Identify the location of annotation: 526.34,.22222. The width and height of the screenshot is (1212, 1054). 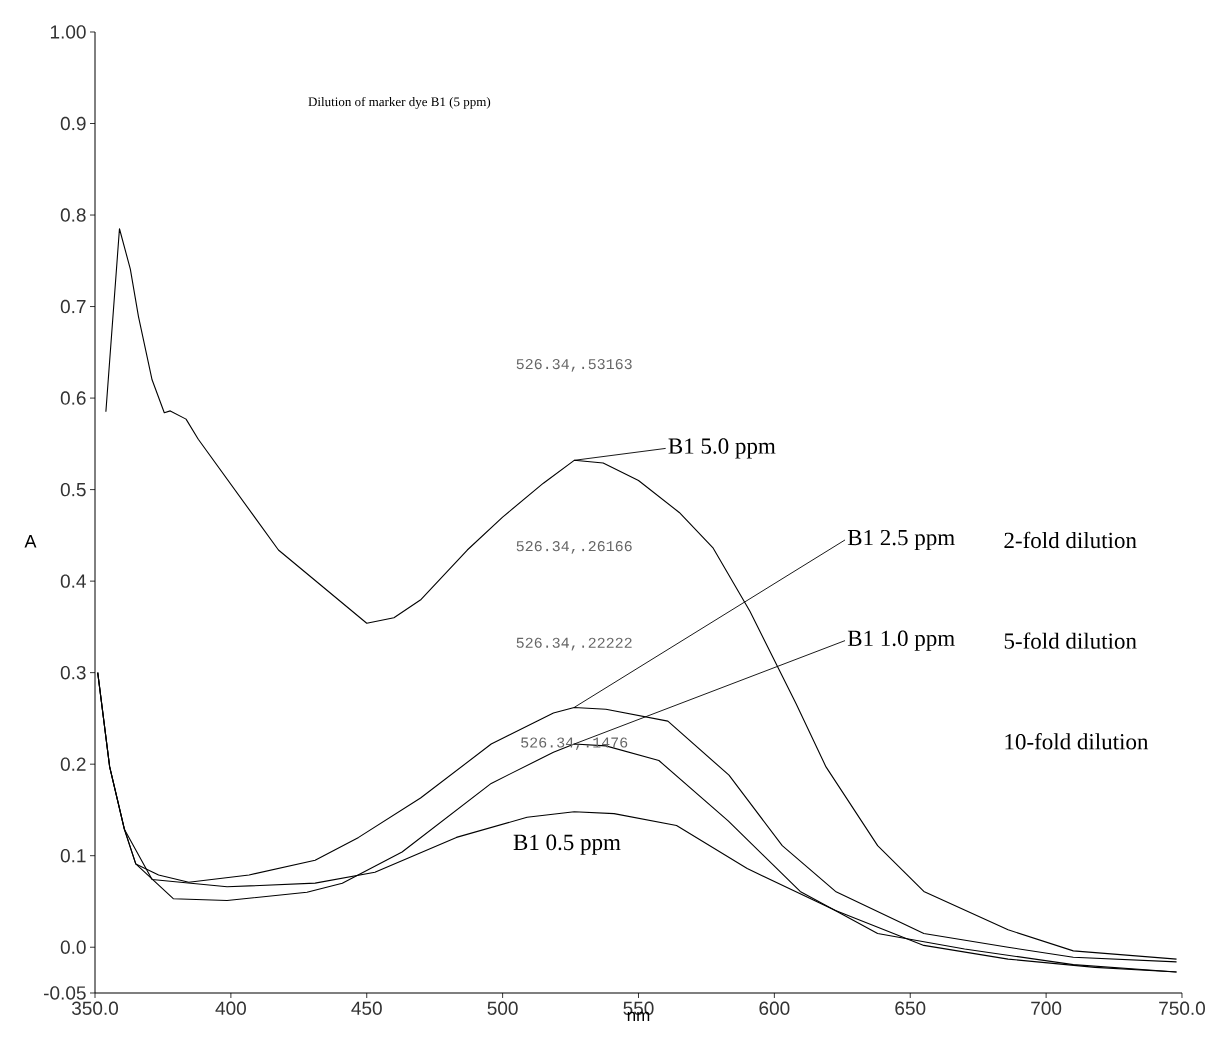
(574, 644).